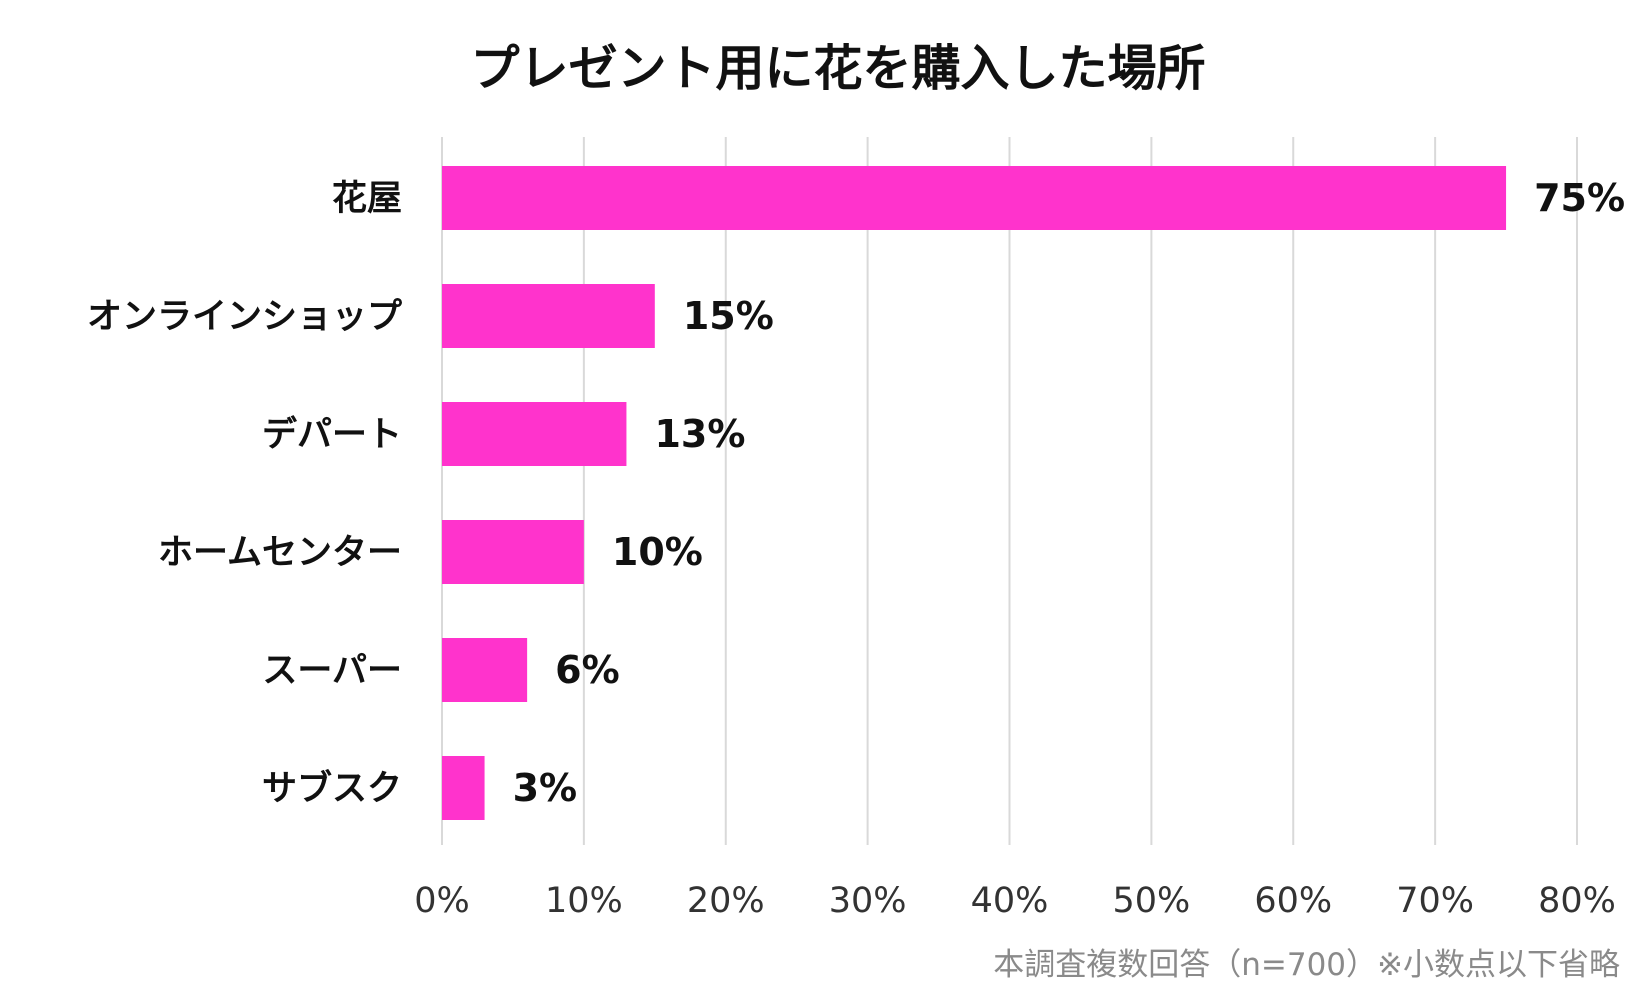 Image resolution: width=1650 pixels, height=990 pixels. Describe the element at coordinates (332, 671) in the screenshot. I see `category-label: スーパー` at that location.